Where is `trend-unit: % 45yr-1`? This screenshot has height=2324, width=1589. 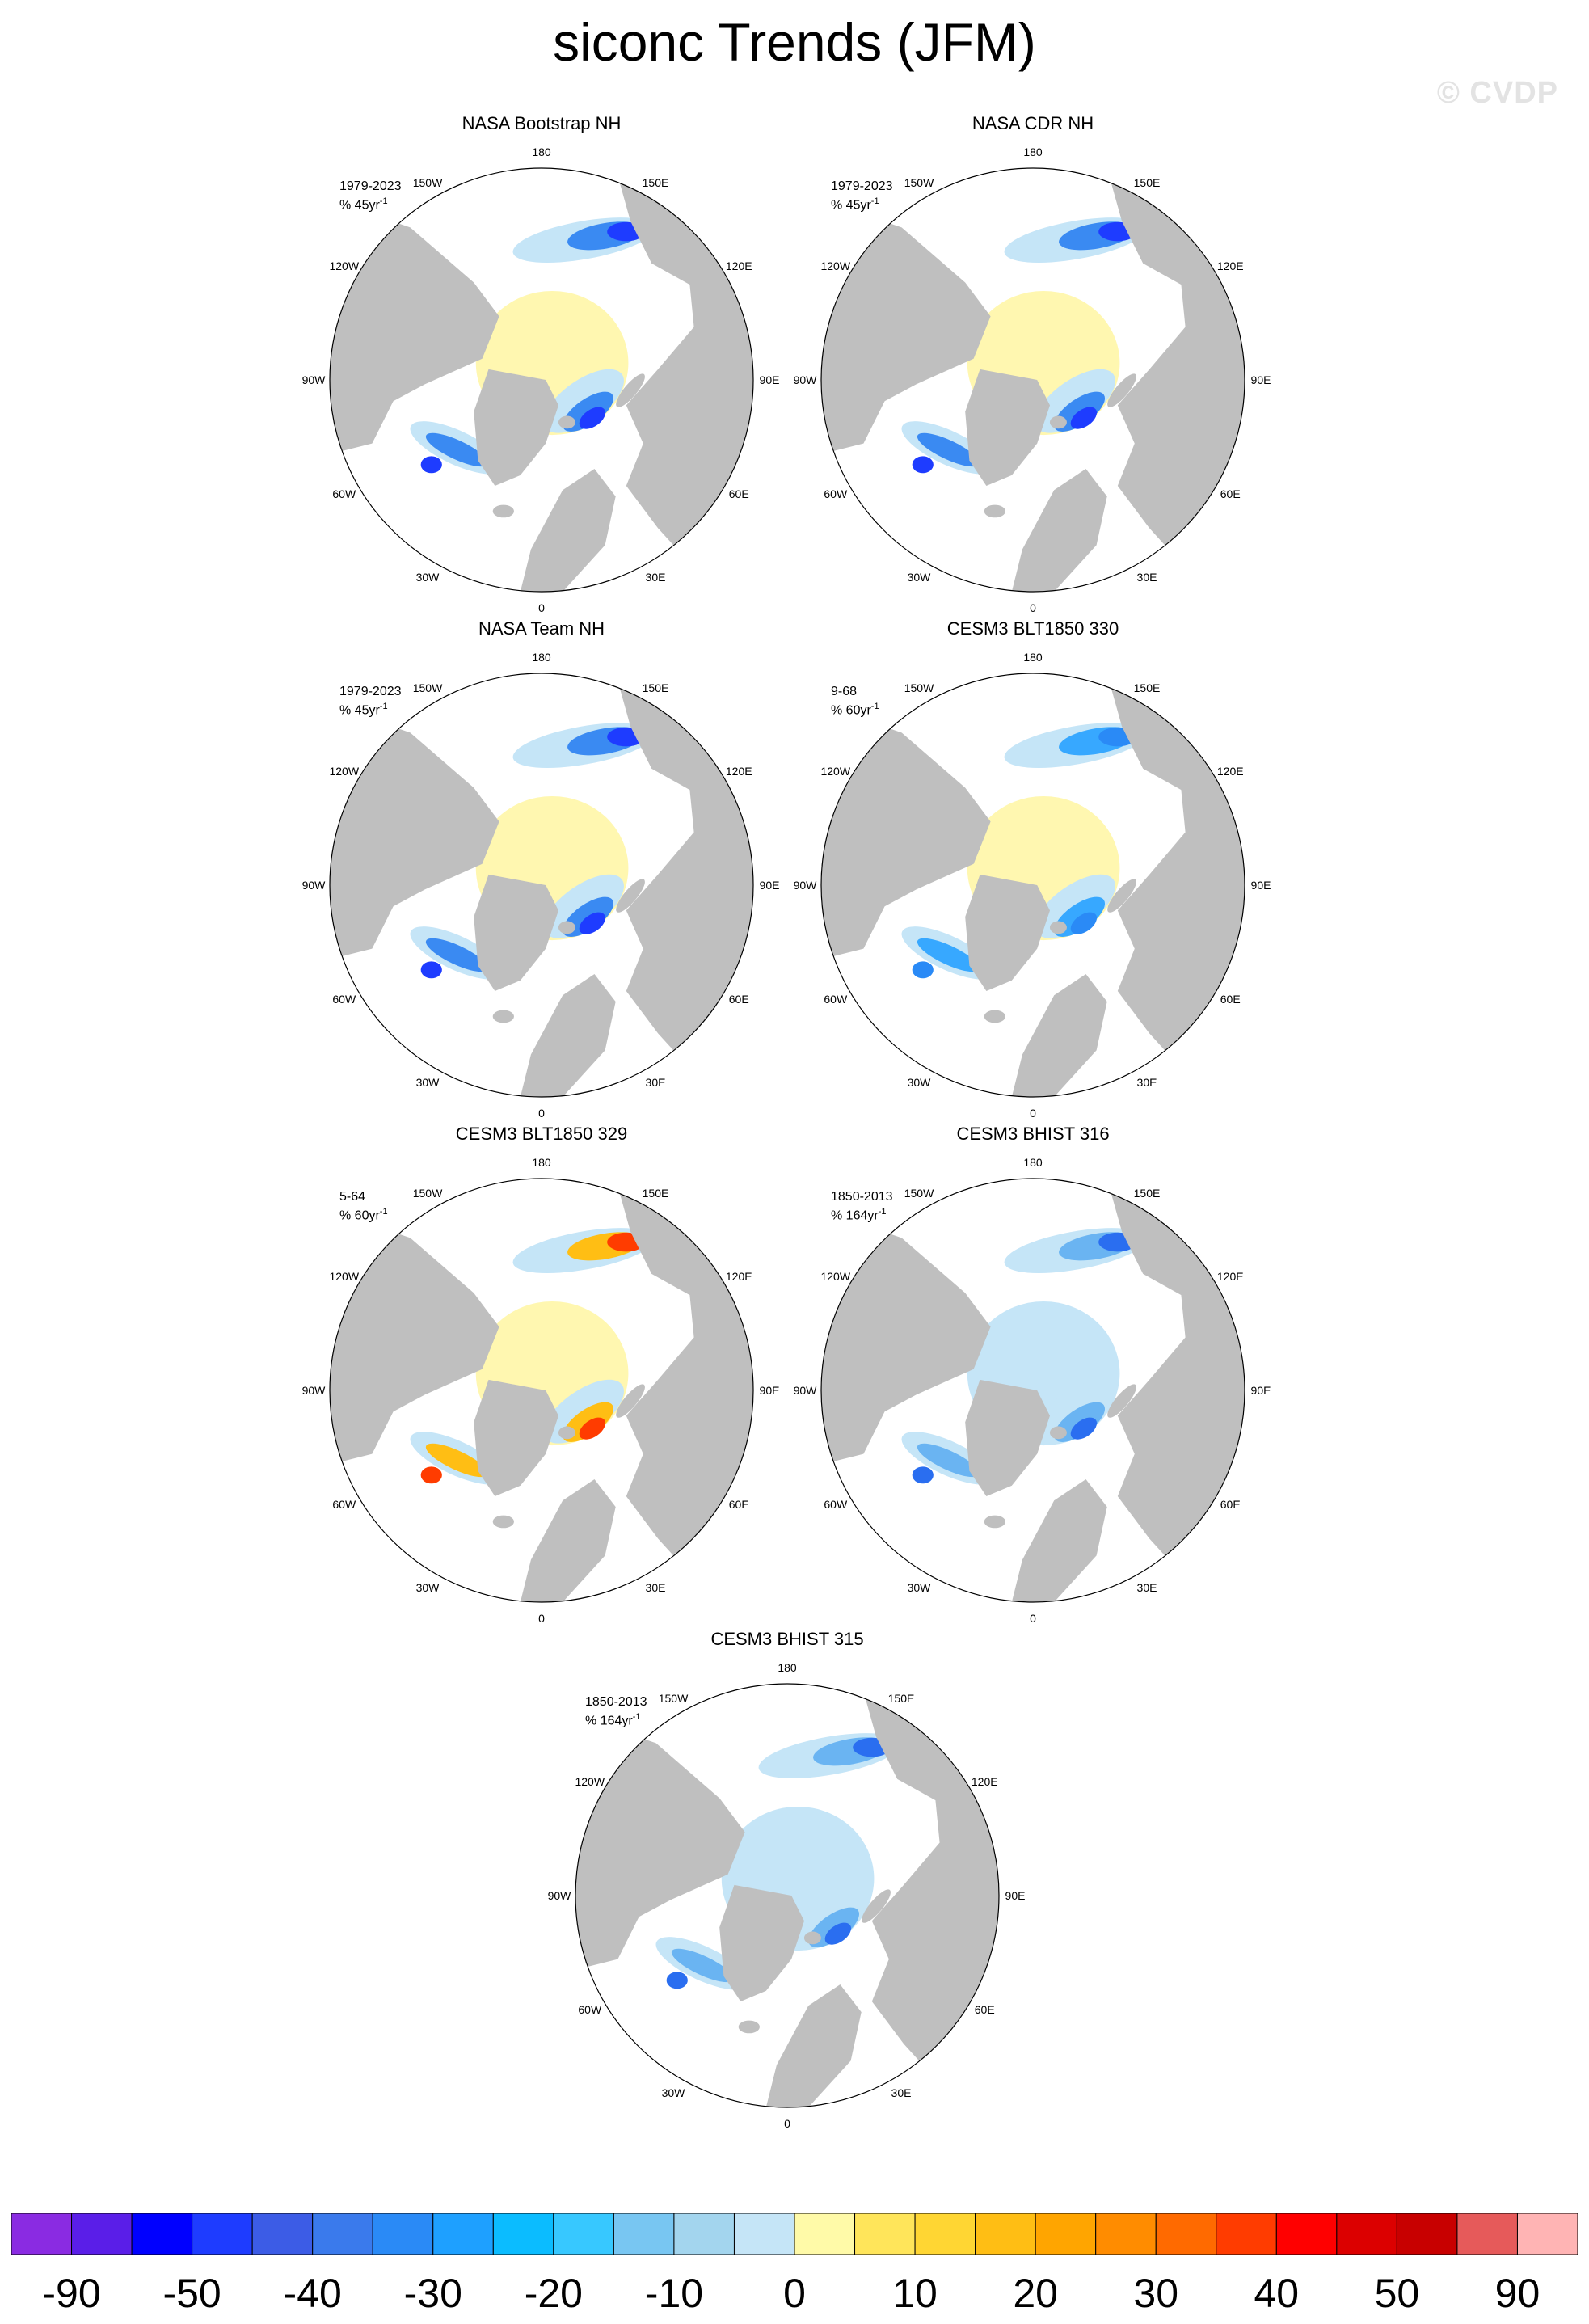 trend-unit: % 45yr-1 is located at coordinates (370, 708).